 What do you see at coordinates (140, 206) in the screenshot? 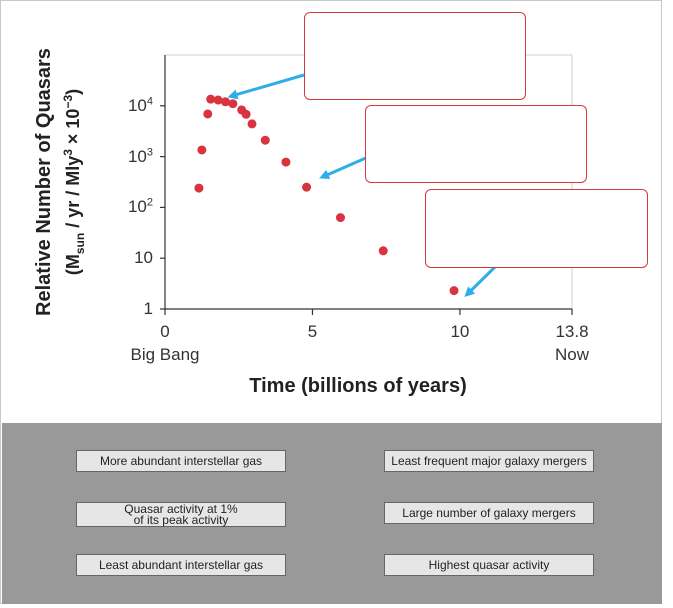
I see `y-tick-label: 10²` at bounding box center [140, 206].